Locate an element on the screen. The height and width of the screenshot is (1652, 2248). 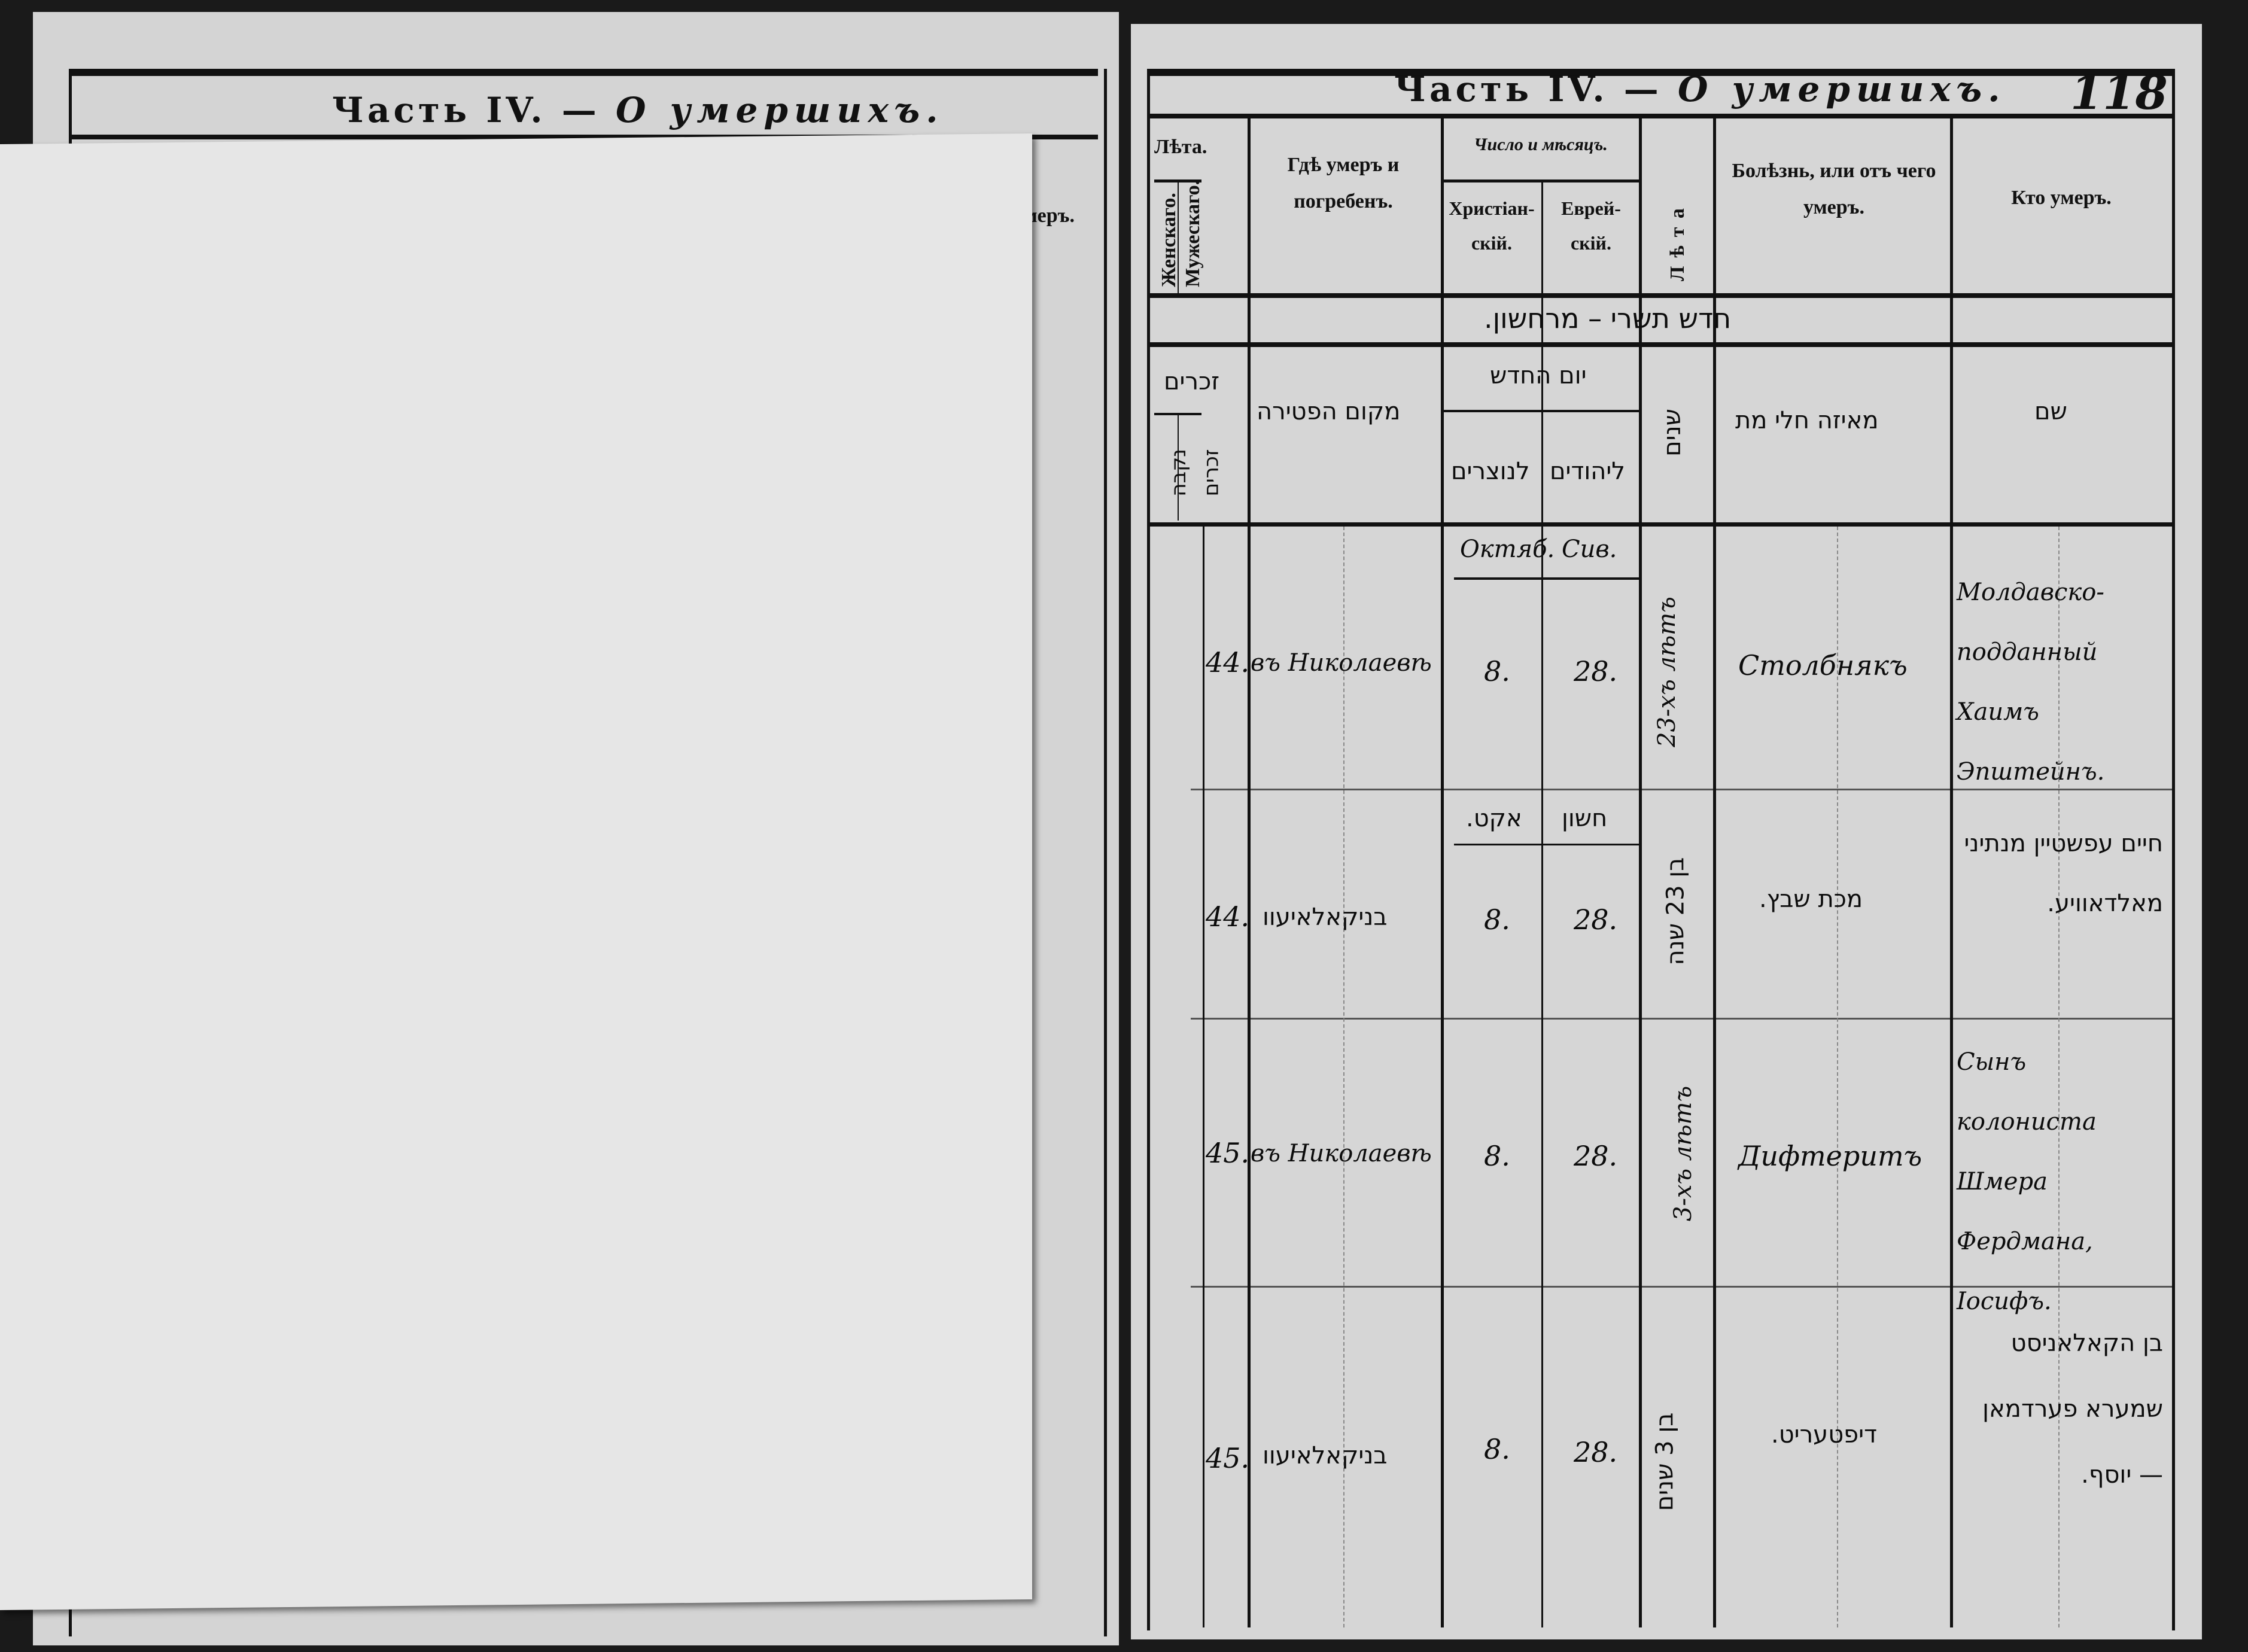
month-jewish-hebrew: חשון is located at coordinates (1585, 819).